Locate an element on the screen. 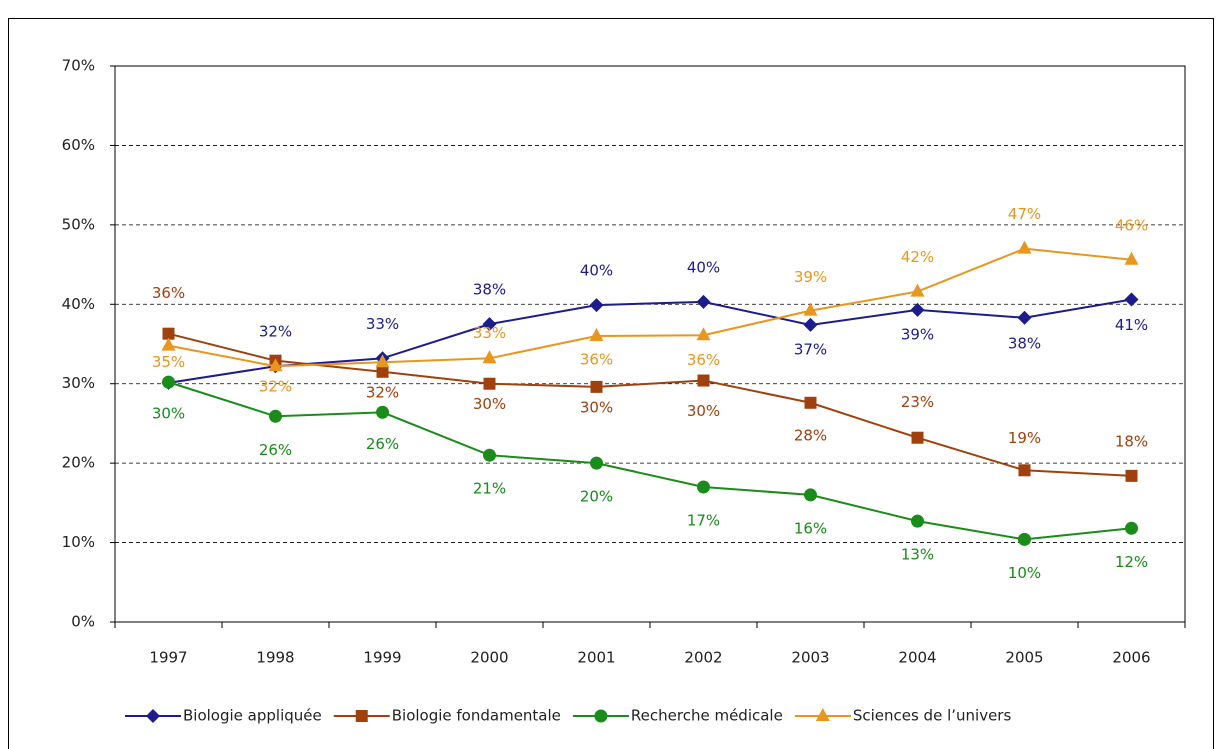  data-label: 10% is located at coordinates (1024, 573).